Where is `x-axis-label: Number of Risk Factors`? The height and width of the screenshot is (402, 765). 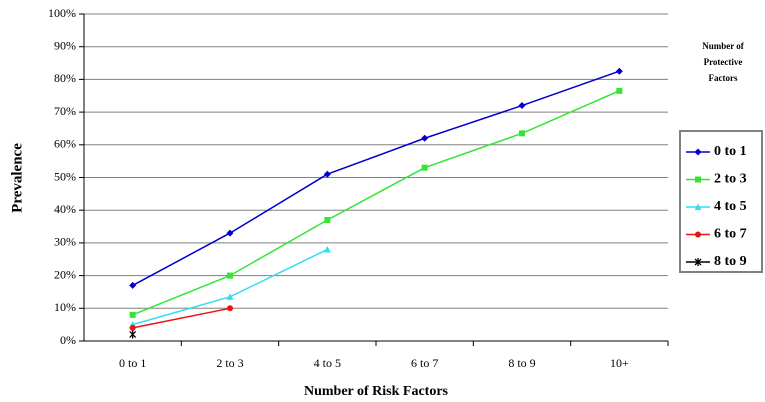 x-axis-label: Number of Risk Factors is located at coordinates (376, 391).